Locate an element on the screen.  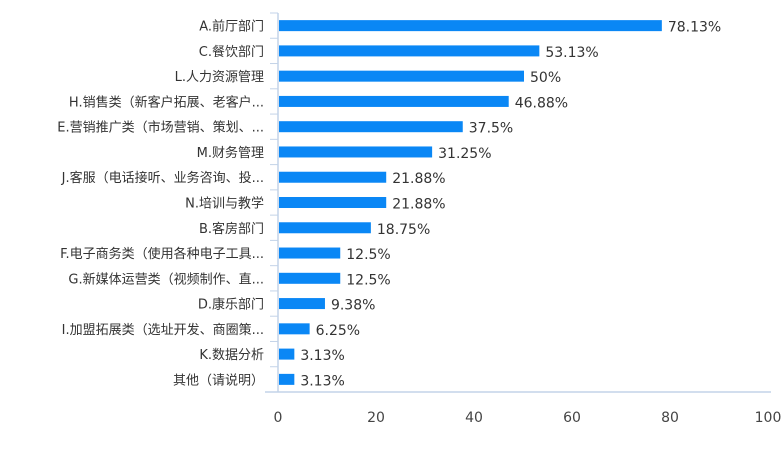
data-label: 9.38% is located at coordinates (353, 306).